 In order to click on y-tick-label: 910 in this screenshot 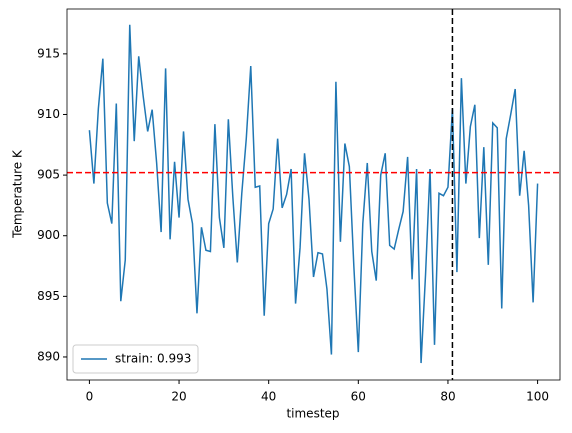, I will do `click(48, 114)`.